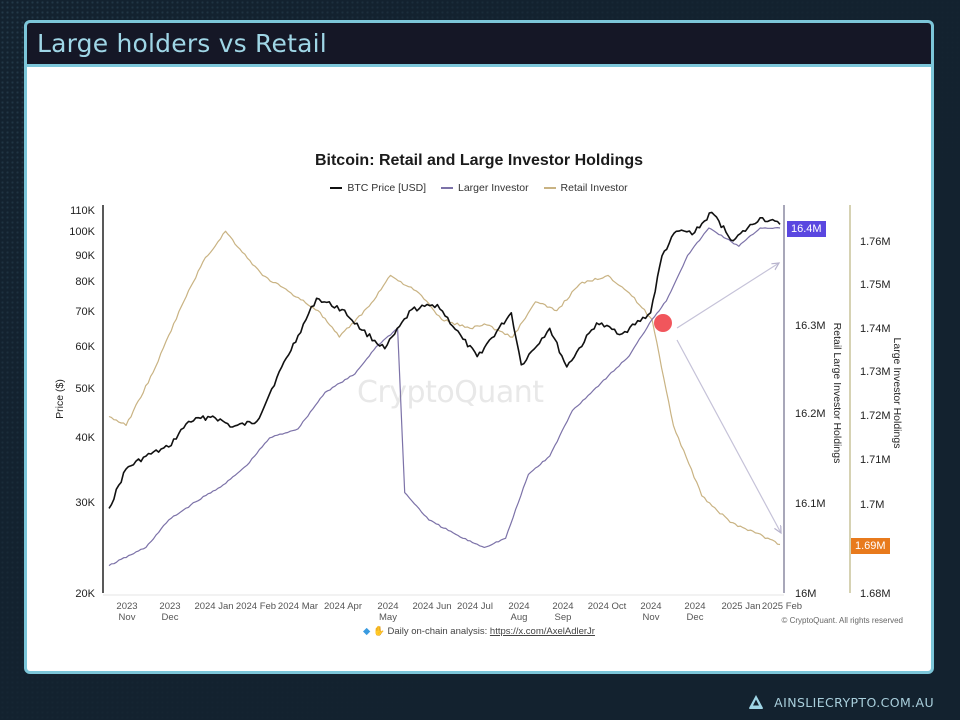 The width and height of the screenshot is (960, 720). I want to click on x-tick: 2025 Feb, so click(782, 606).